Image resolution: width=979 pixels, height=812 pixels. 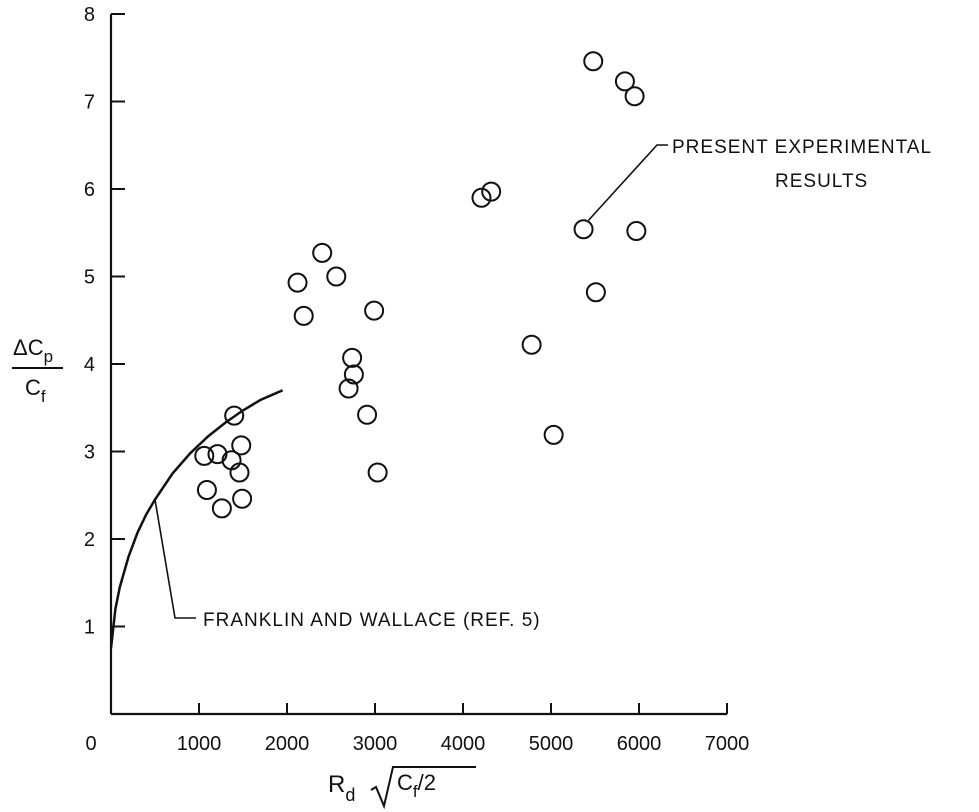 I want to click on y-title-delta-c: ΔC, so click(x=28, y=347).